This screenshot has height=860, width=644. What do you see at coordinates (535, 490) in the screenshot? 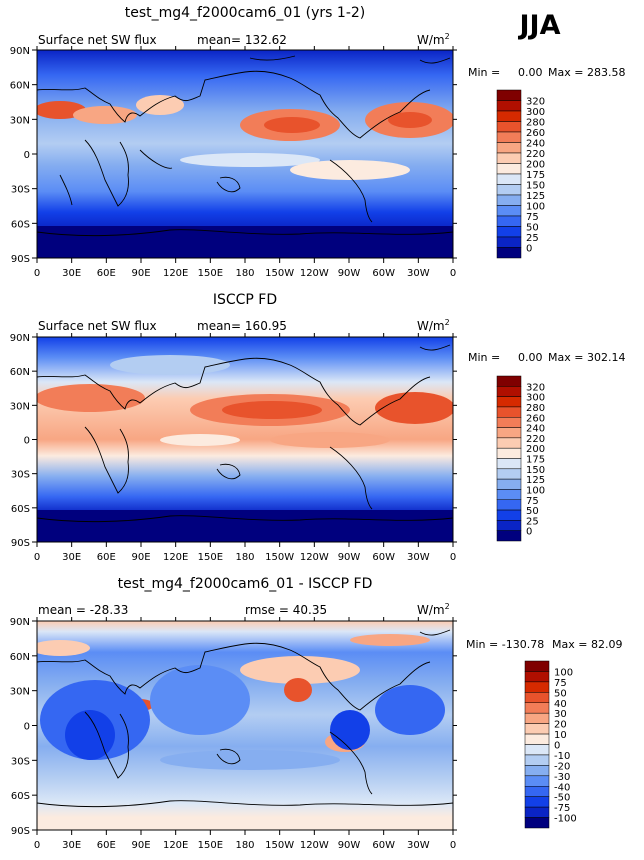
I see `colorbar-label: 100` at bounding box center [535, 490].